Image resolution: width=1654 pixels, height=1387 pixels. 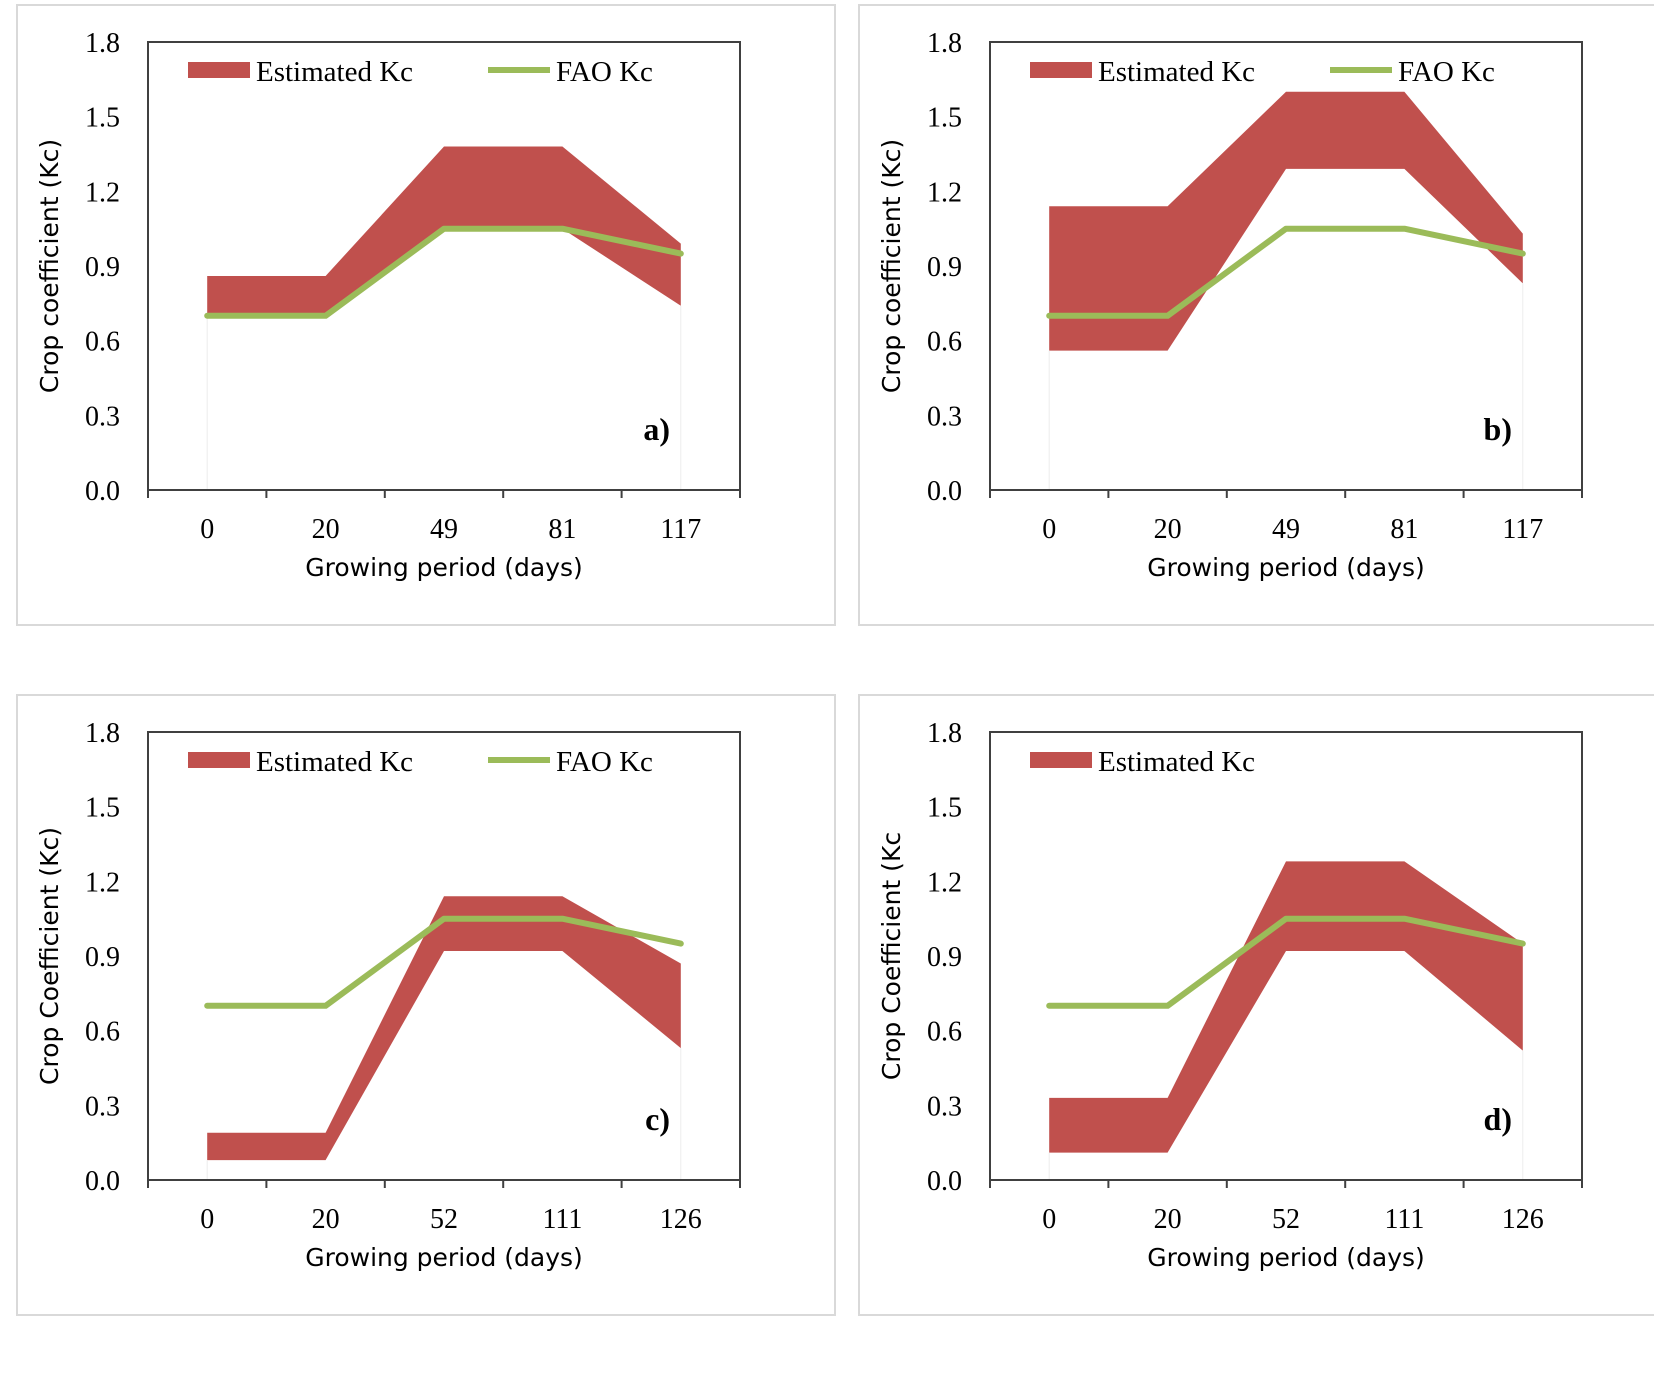 I want to click on panel-label: a), so click(x=656, y=429).